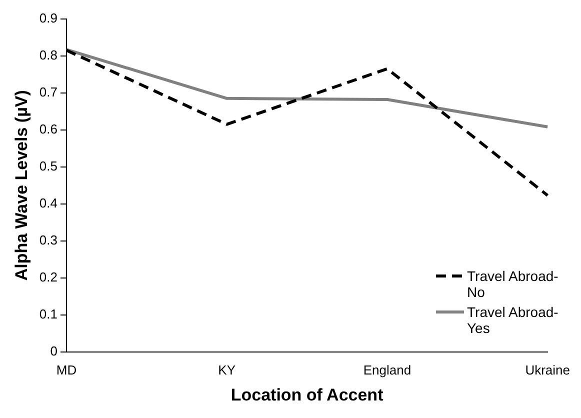 This screenshot has height=418, width=581. What do you see at coordinates (513, 320) in the screenshot?
I see `legend-label: Travel Abroad-Yes` at bounding box center [513, 320].